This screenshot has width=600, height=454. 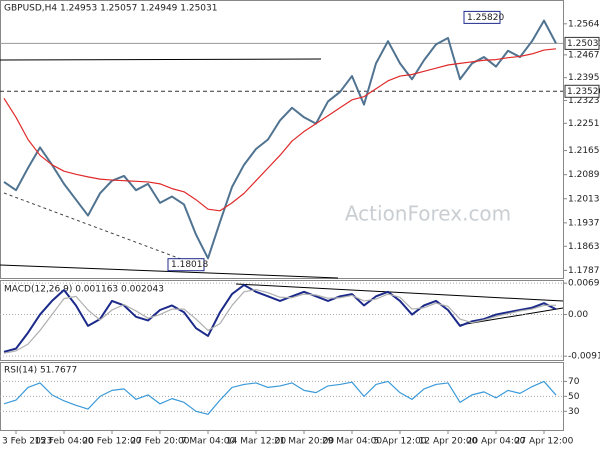 I want to click on y-tick-label: 30, so click(x=574, y=412).